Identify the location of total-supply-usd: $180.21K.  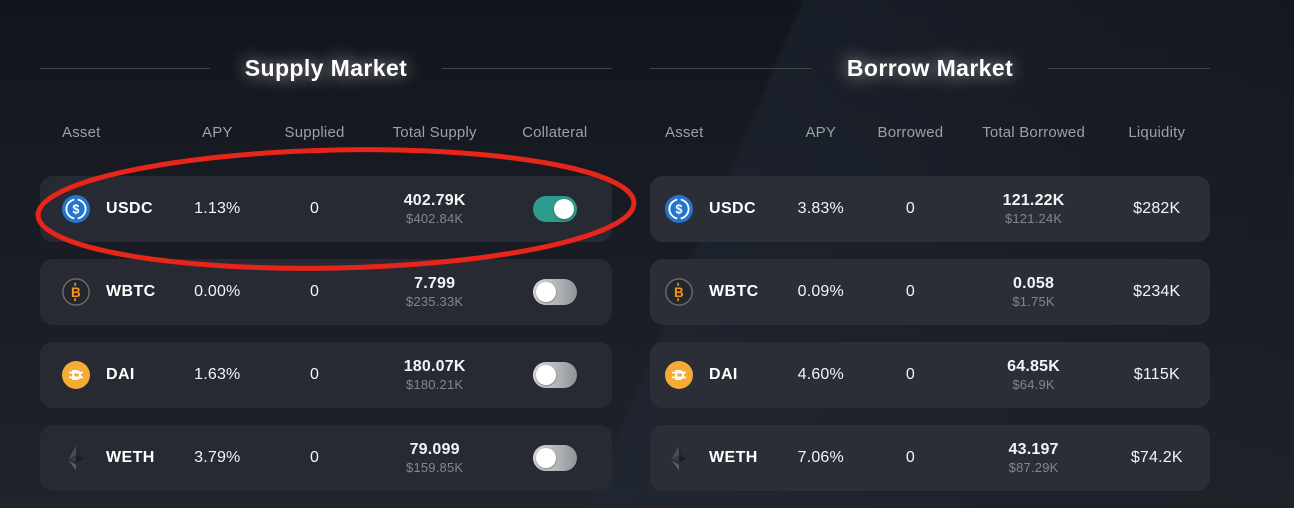
(435, 384).